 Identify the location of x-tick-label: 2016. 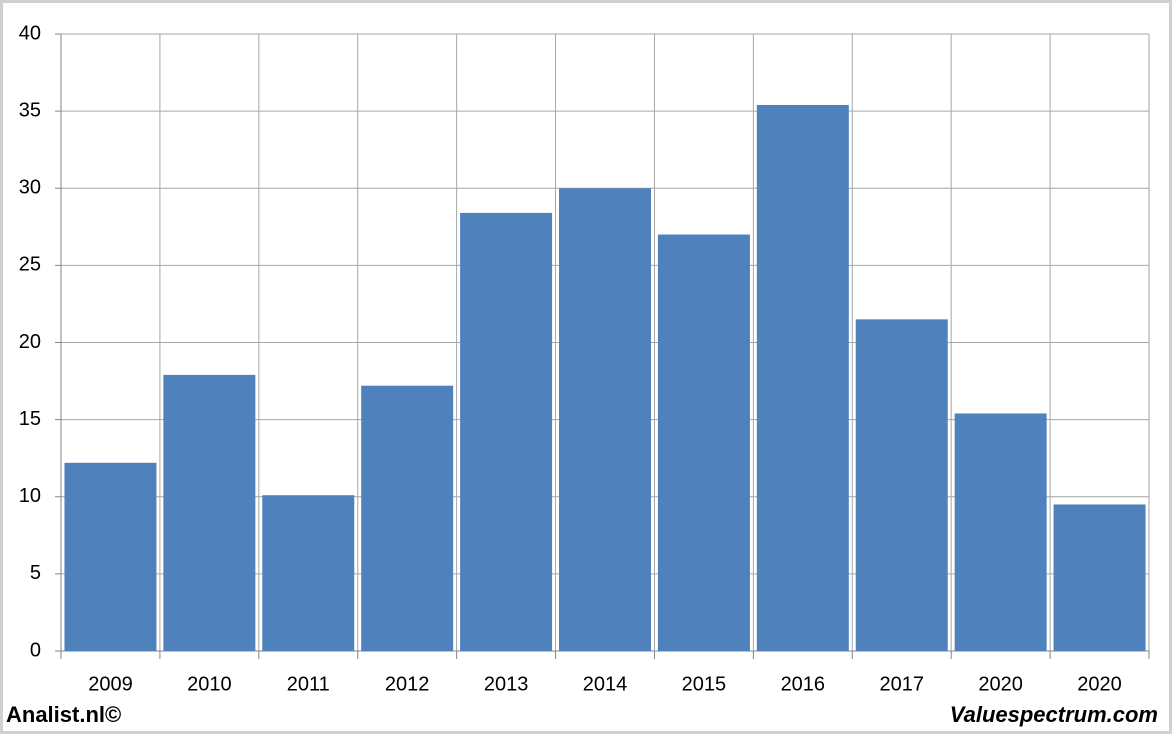
(803, 684).